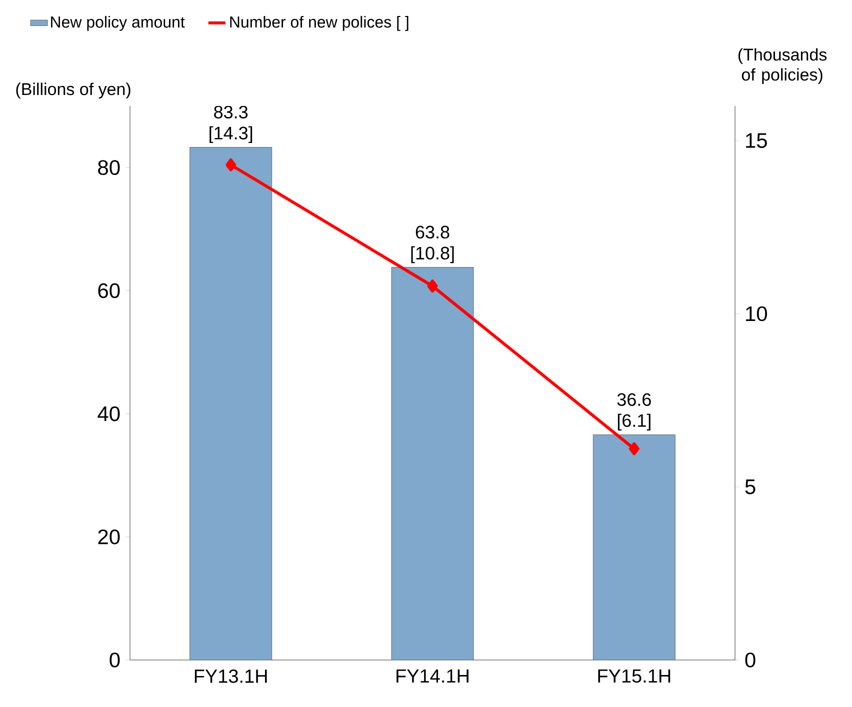 The width and height of the screenshot is (852, 707). What do you see at coordinates (109, 167) in the screenshot?
I see `y-tick-label: 80` at bounding box center [109, 167].